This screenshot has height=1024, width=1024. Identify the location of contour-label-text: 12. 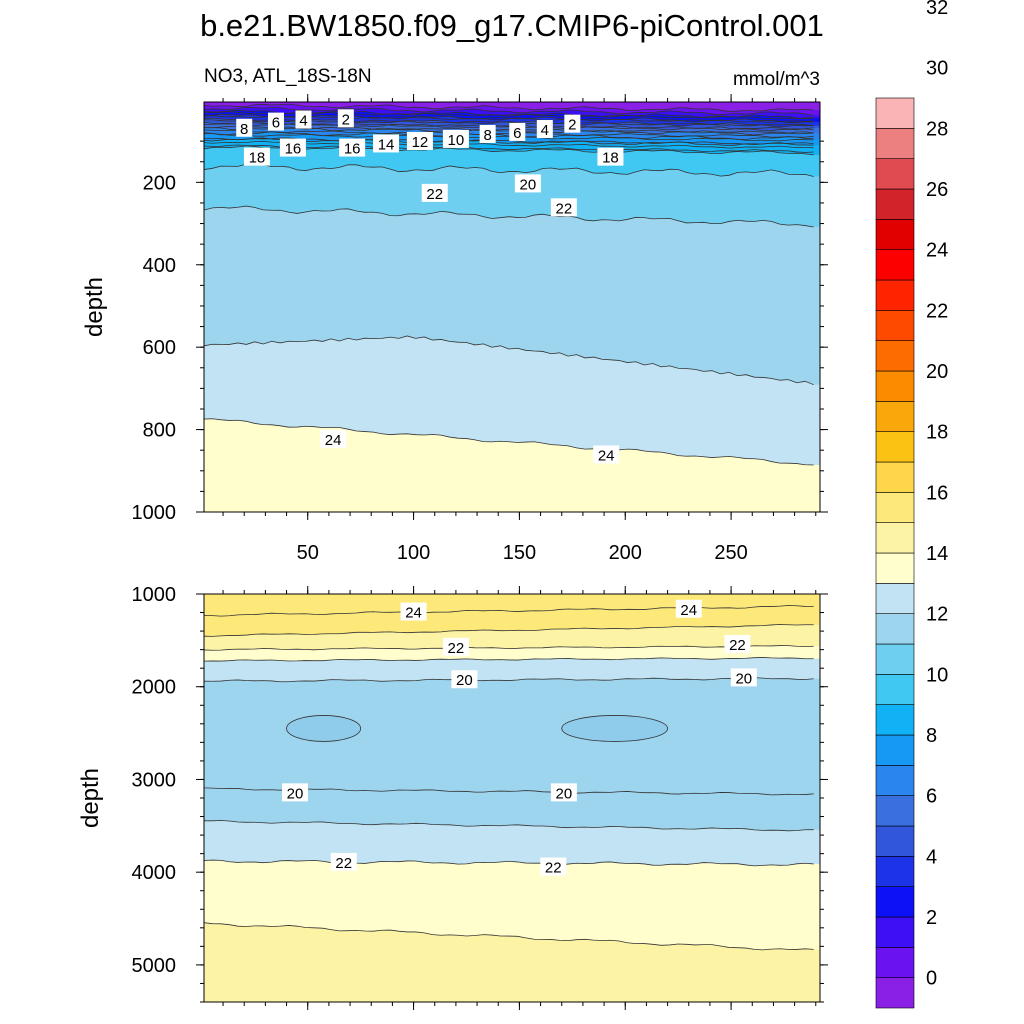
(420, 142).